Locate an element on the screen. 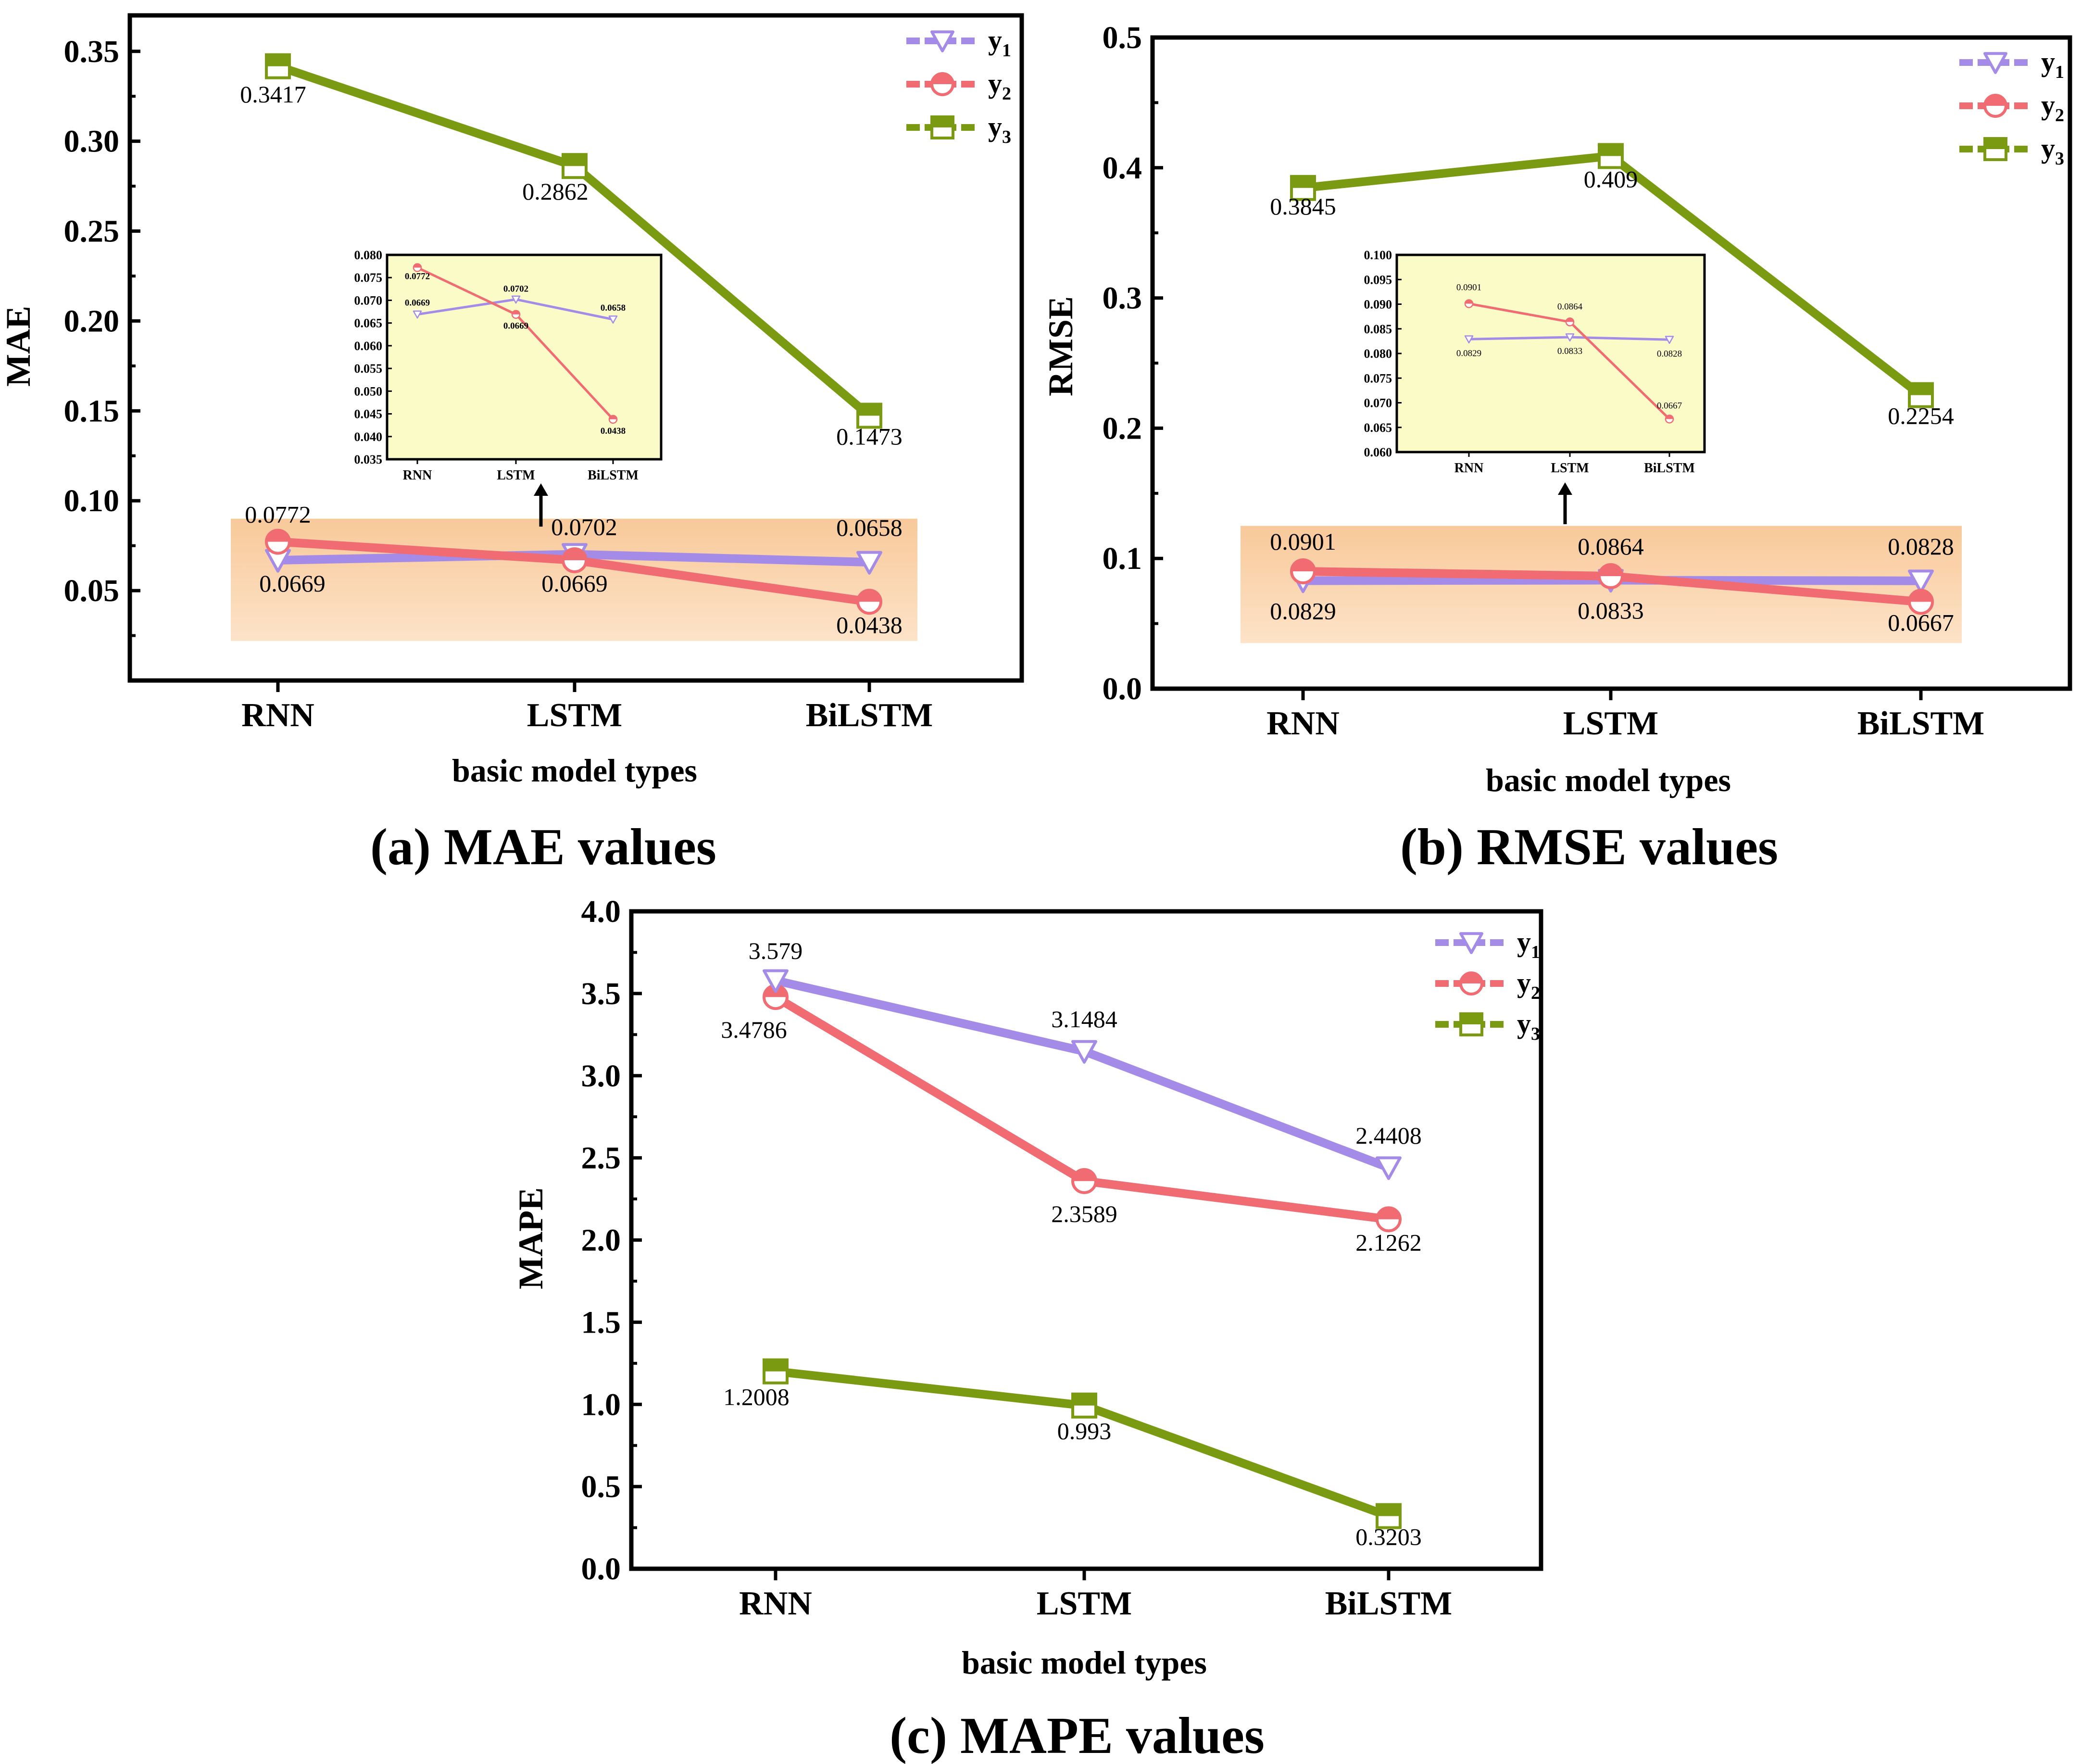  y-tick-label: 0.0 is located at coordinates (601, 1569).